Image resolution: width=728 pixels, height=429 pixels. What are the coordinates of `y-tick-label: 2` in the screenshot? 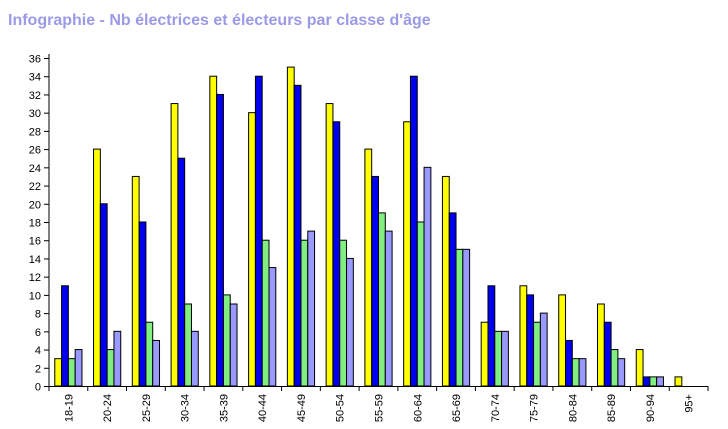 It's located at (38, 369).